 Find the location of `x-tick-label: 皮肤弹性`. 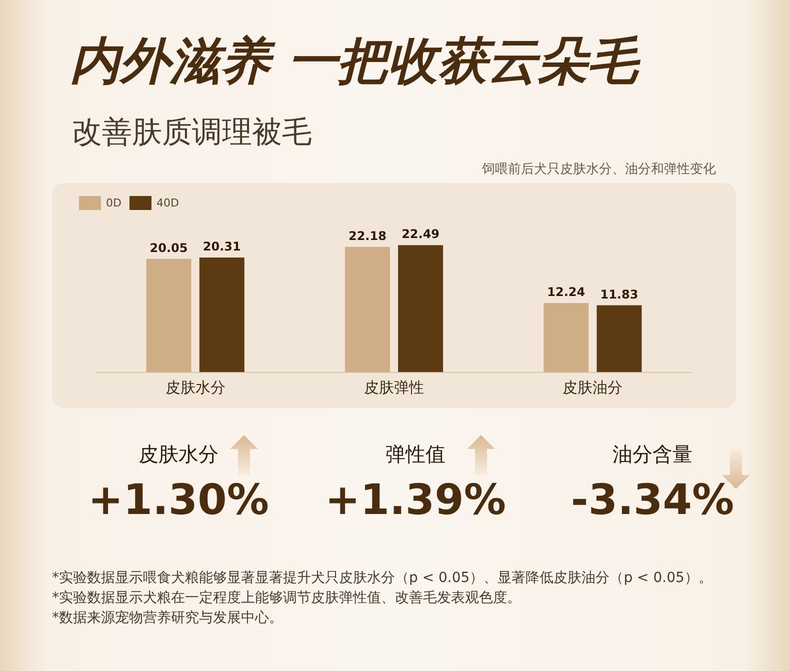

x-tick-label: 皮肤弹性 is located at coordinates (394, 387).